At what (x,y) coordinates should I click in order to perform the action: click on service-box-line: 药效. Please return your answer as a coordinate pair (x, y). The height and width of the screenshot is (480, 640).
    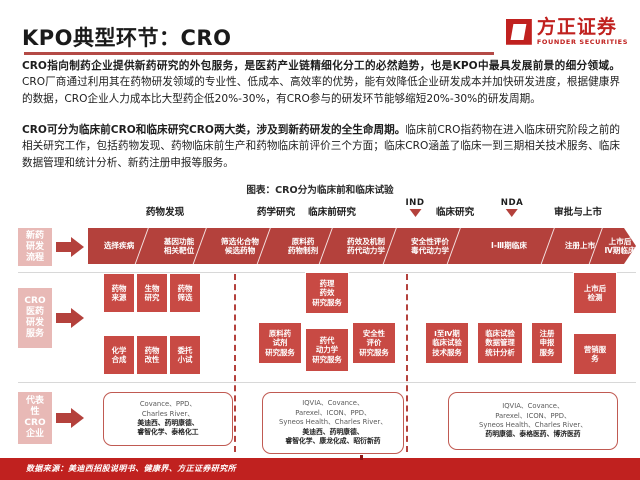
    Looking at the image, I should click on (327, 293).